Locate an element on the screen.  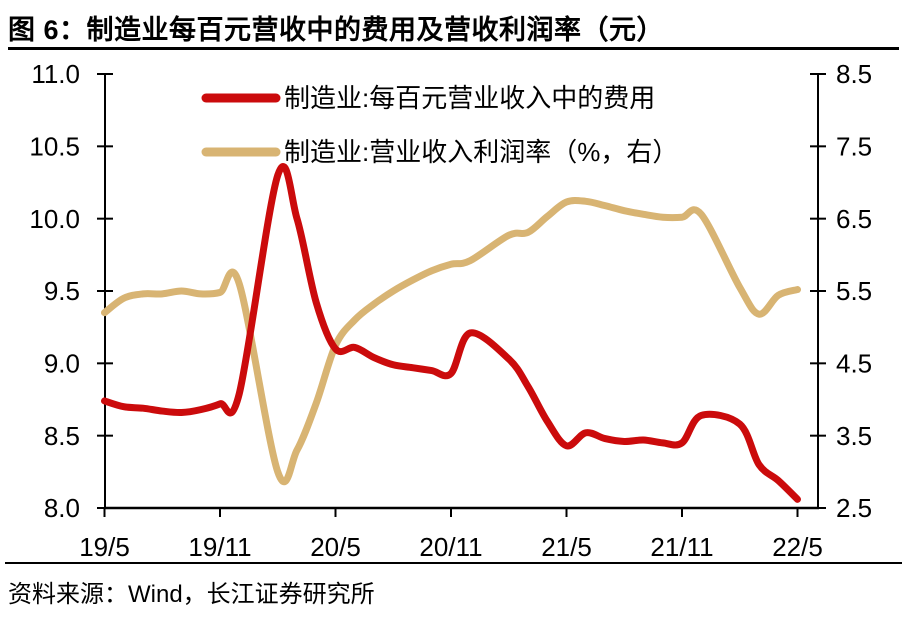
right-axis-tick-label: 3.5 is located at coordinates (854, 436).